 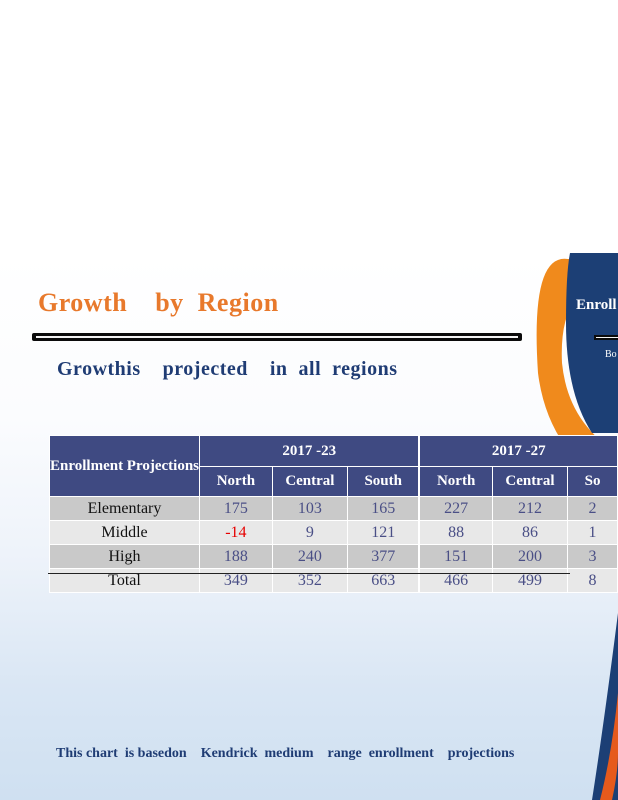 What do you see at coordinates (309, 451) in the screenshot?
I see `period-header: 2017 -23` at bounding box center [309, 451].